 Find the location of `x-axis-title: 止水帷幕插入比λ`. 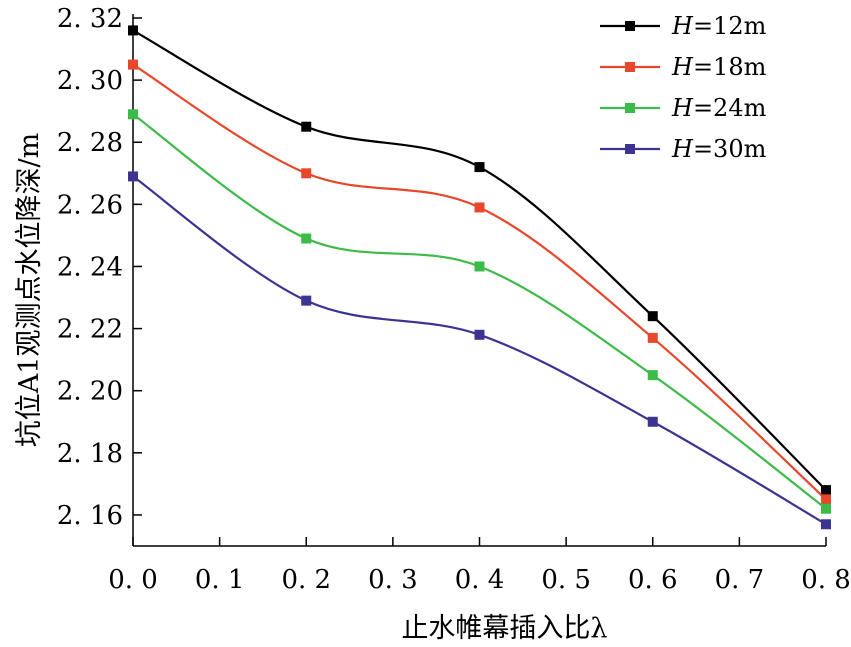

x-axis-title: 止水帷幕插入比λ is located at coordinates (504, 628).